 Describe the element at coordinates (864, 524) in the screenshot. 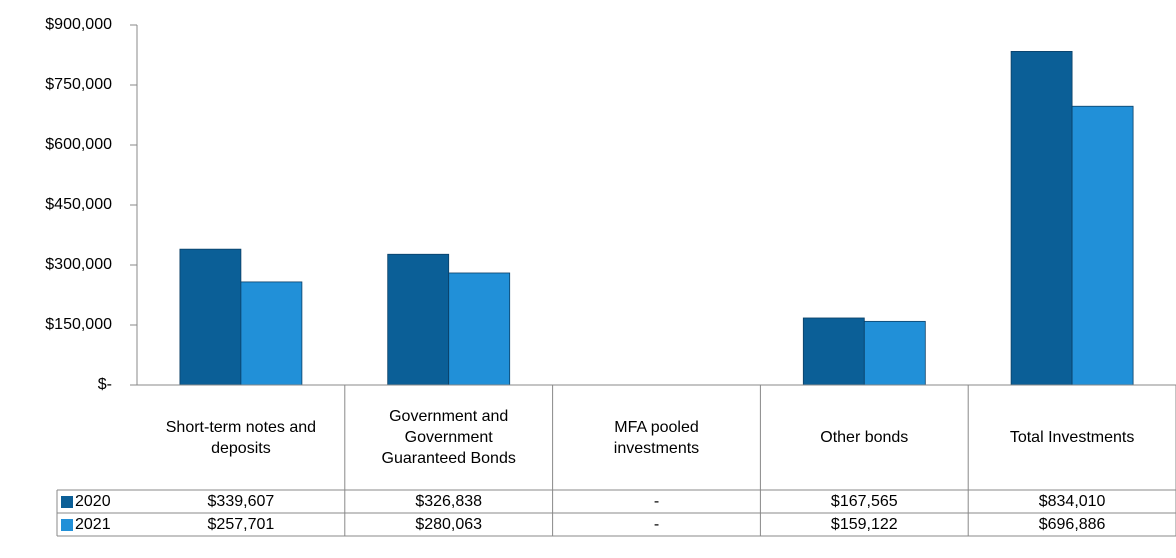

I see `table-value: $159,122` at that location.